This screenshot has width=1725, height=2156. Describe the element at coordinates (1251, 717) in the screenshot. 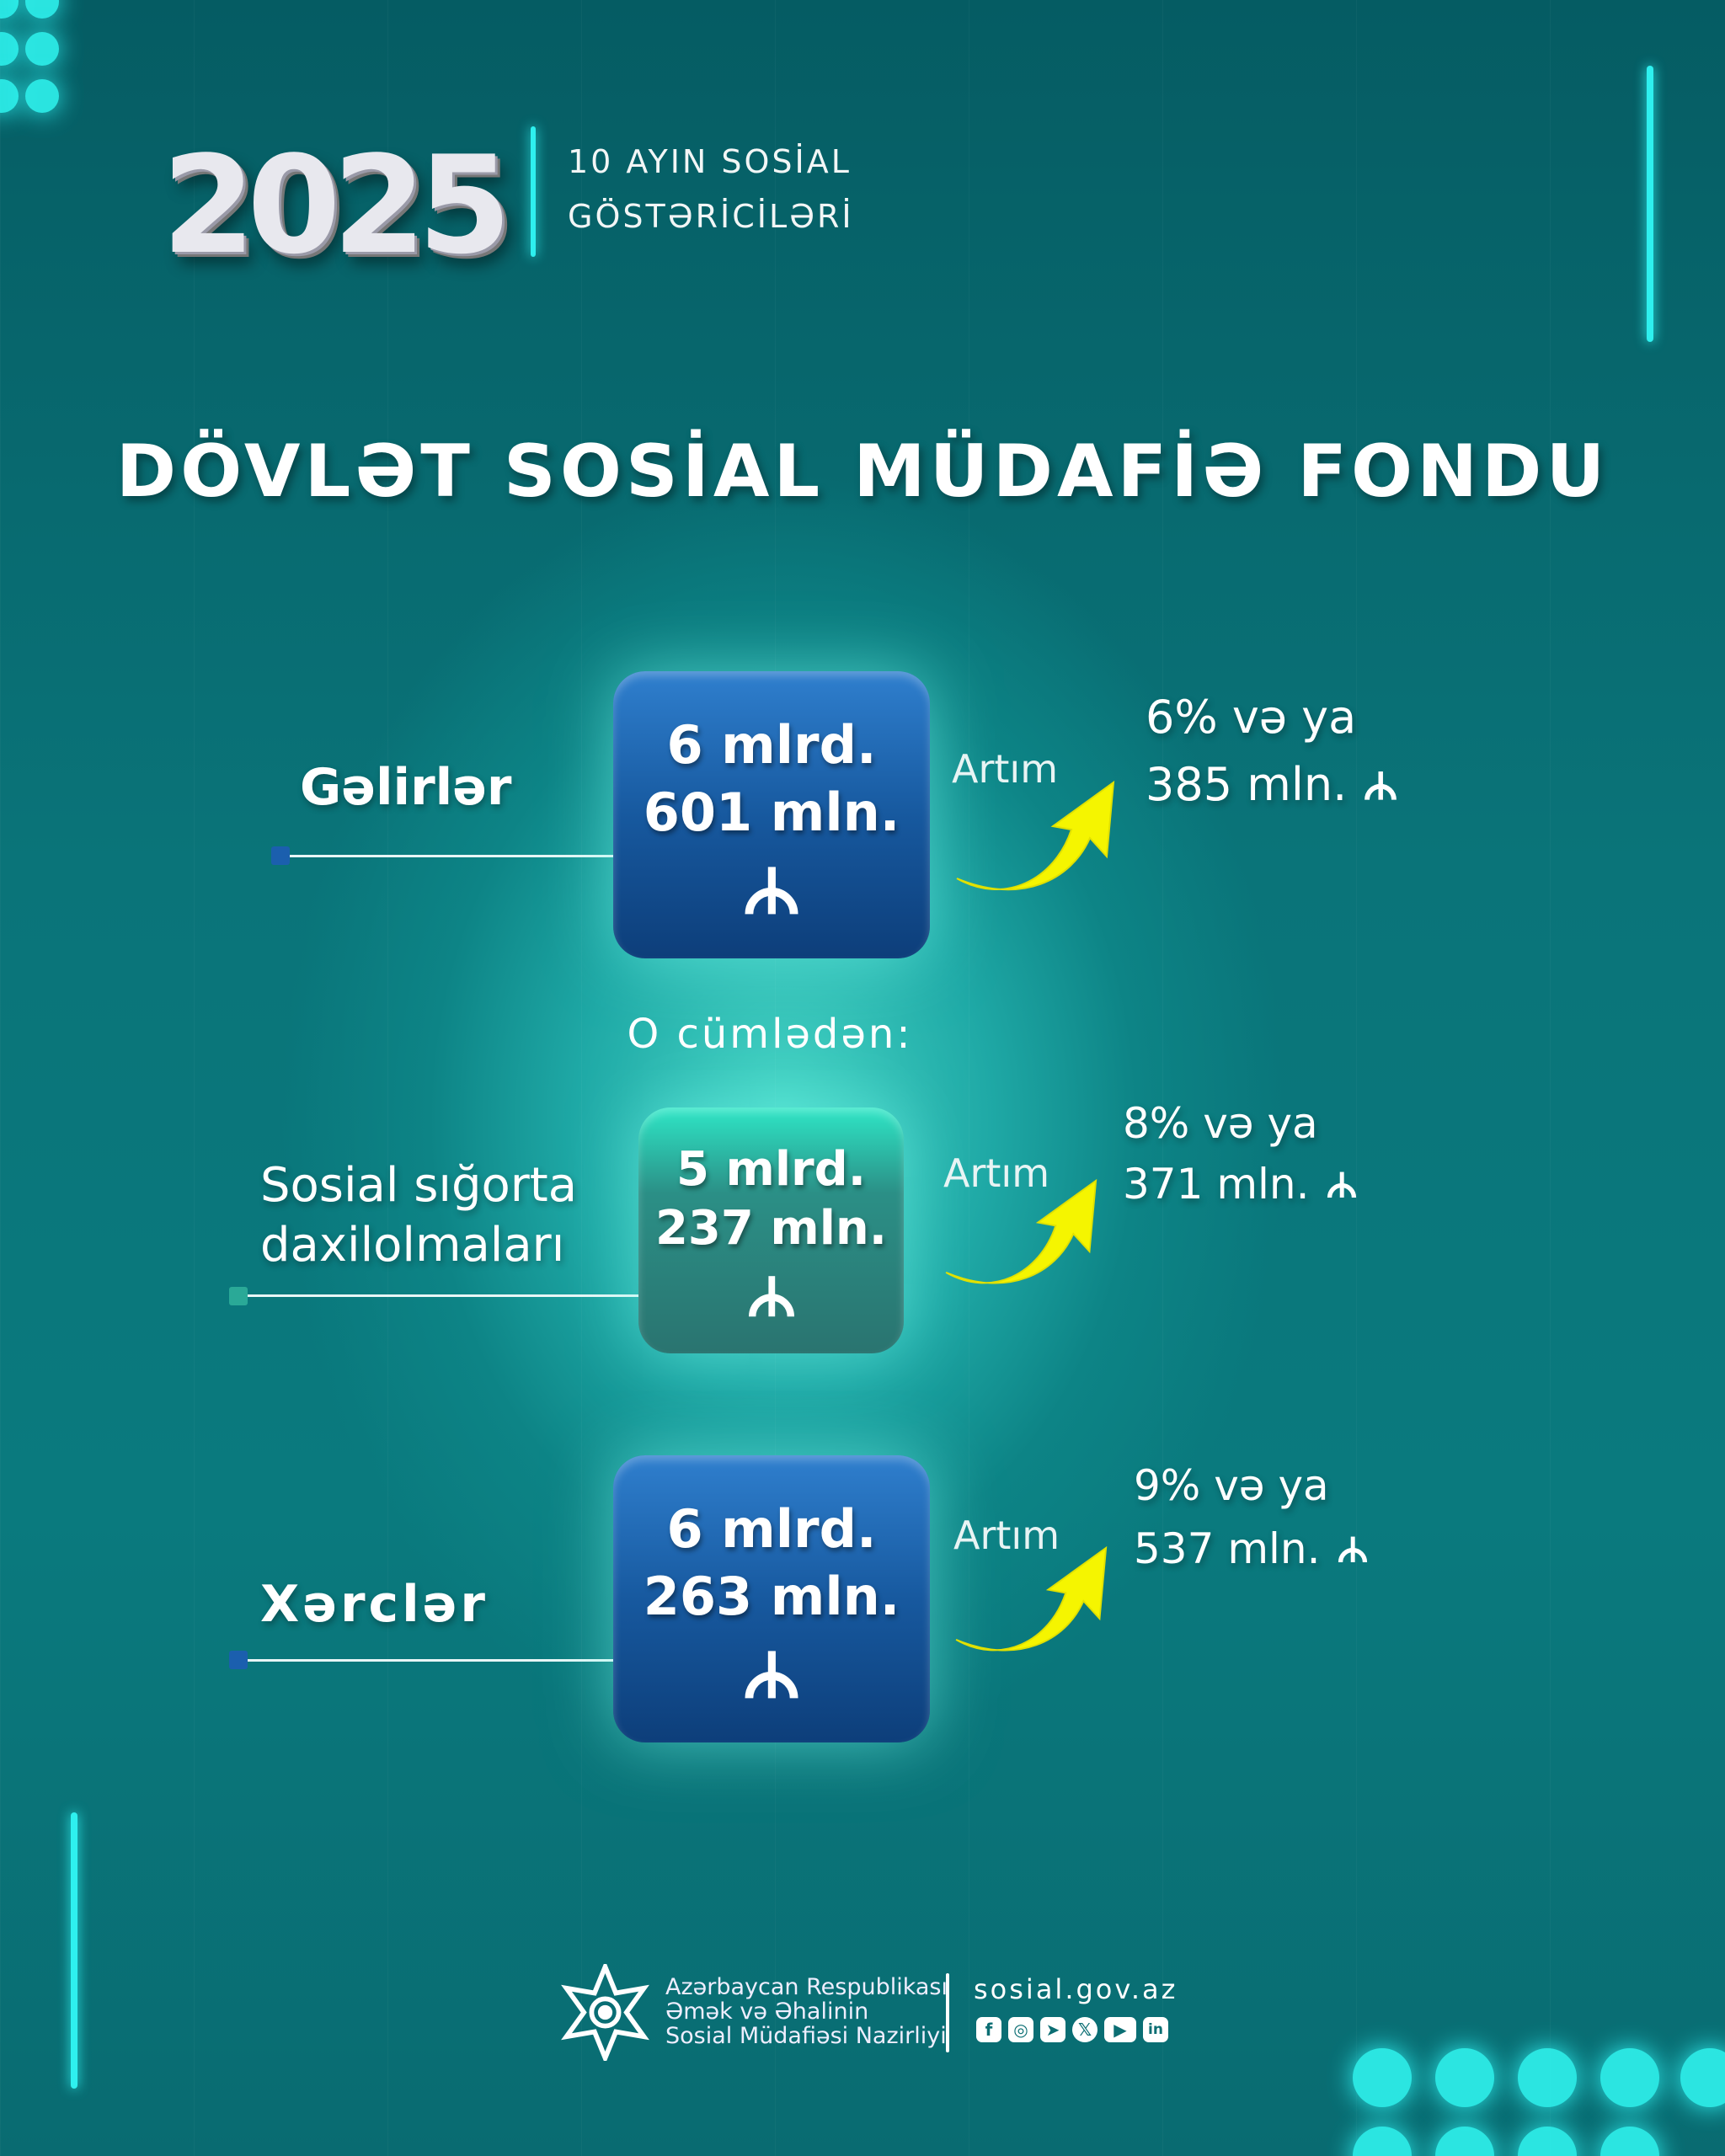

I see `income-increase-line1: 6% və ya` at that location.